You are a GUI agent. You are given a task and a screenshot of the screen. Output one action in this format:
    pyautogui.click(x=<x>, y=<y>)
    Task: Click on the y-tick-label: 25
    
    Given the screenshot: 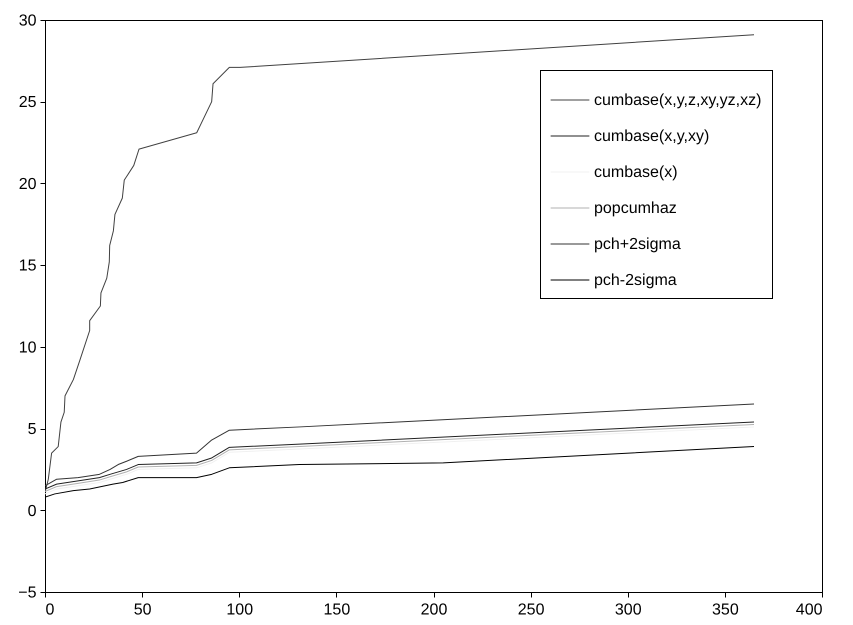 What is the action you would take?
    pyautogui.click(x=27, y=103)
    